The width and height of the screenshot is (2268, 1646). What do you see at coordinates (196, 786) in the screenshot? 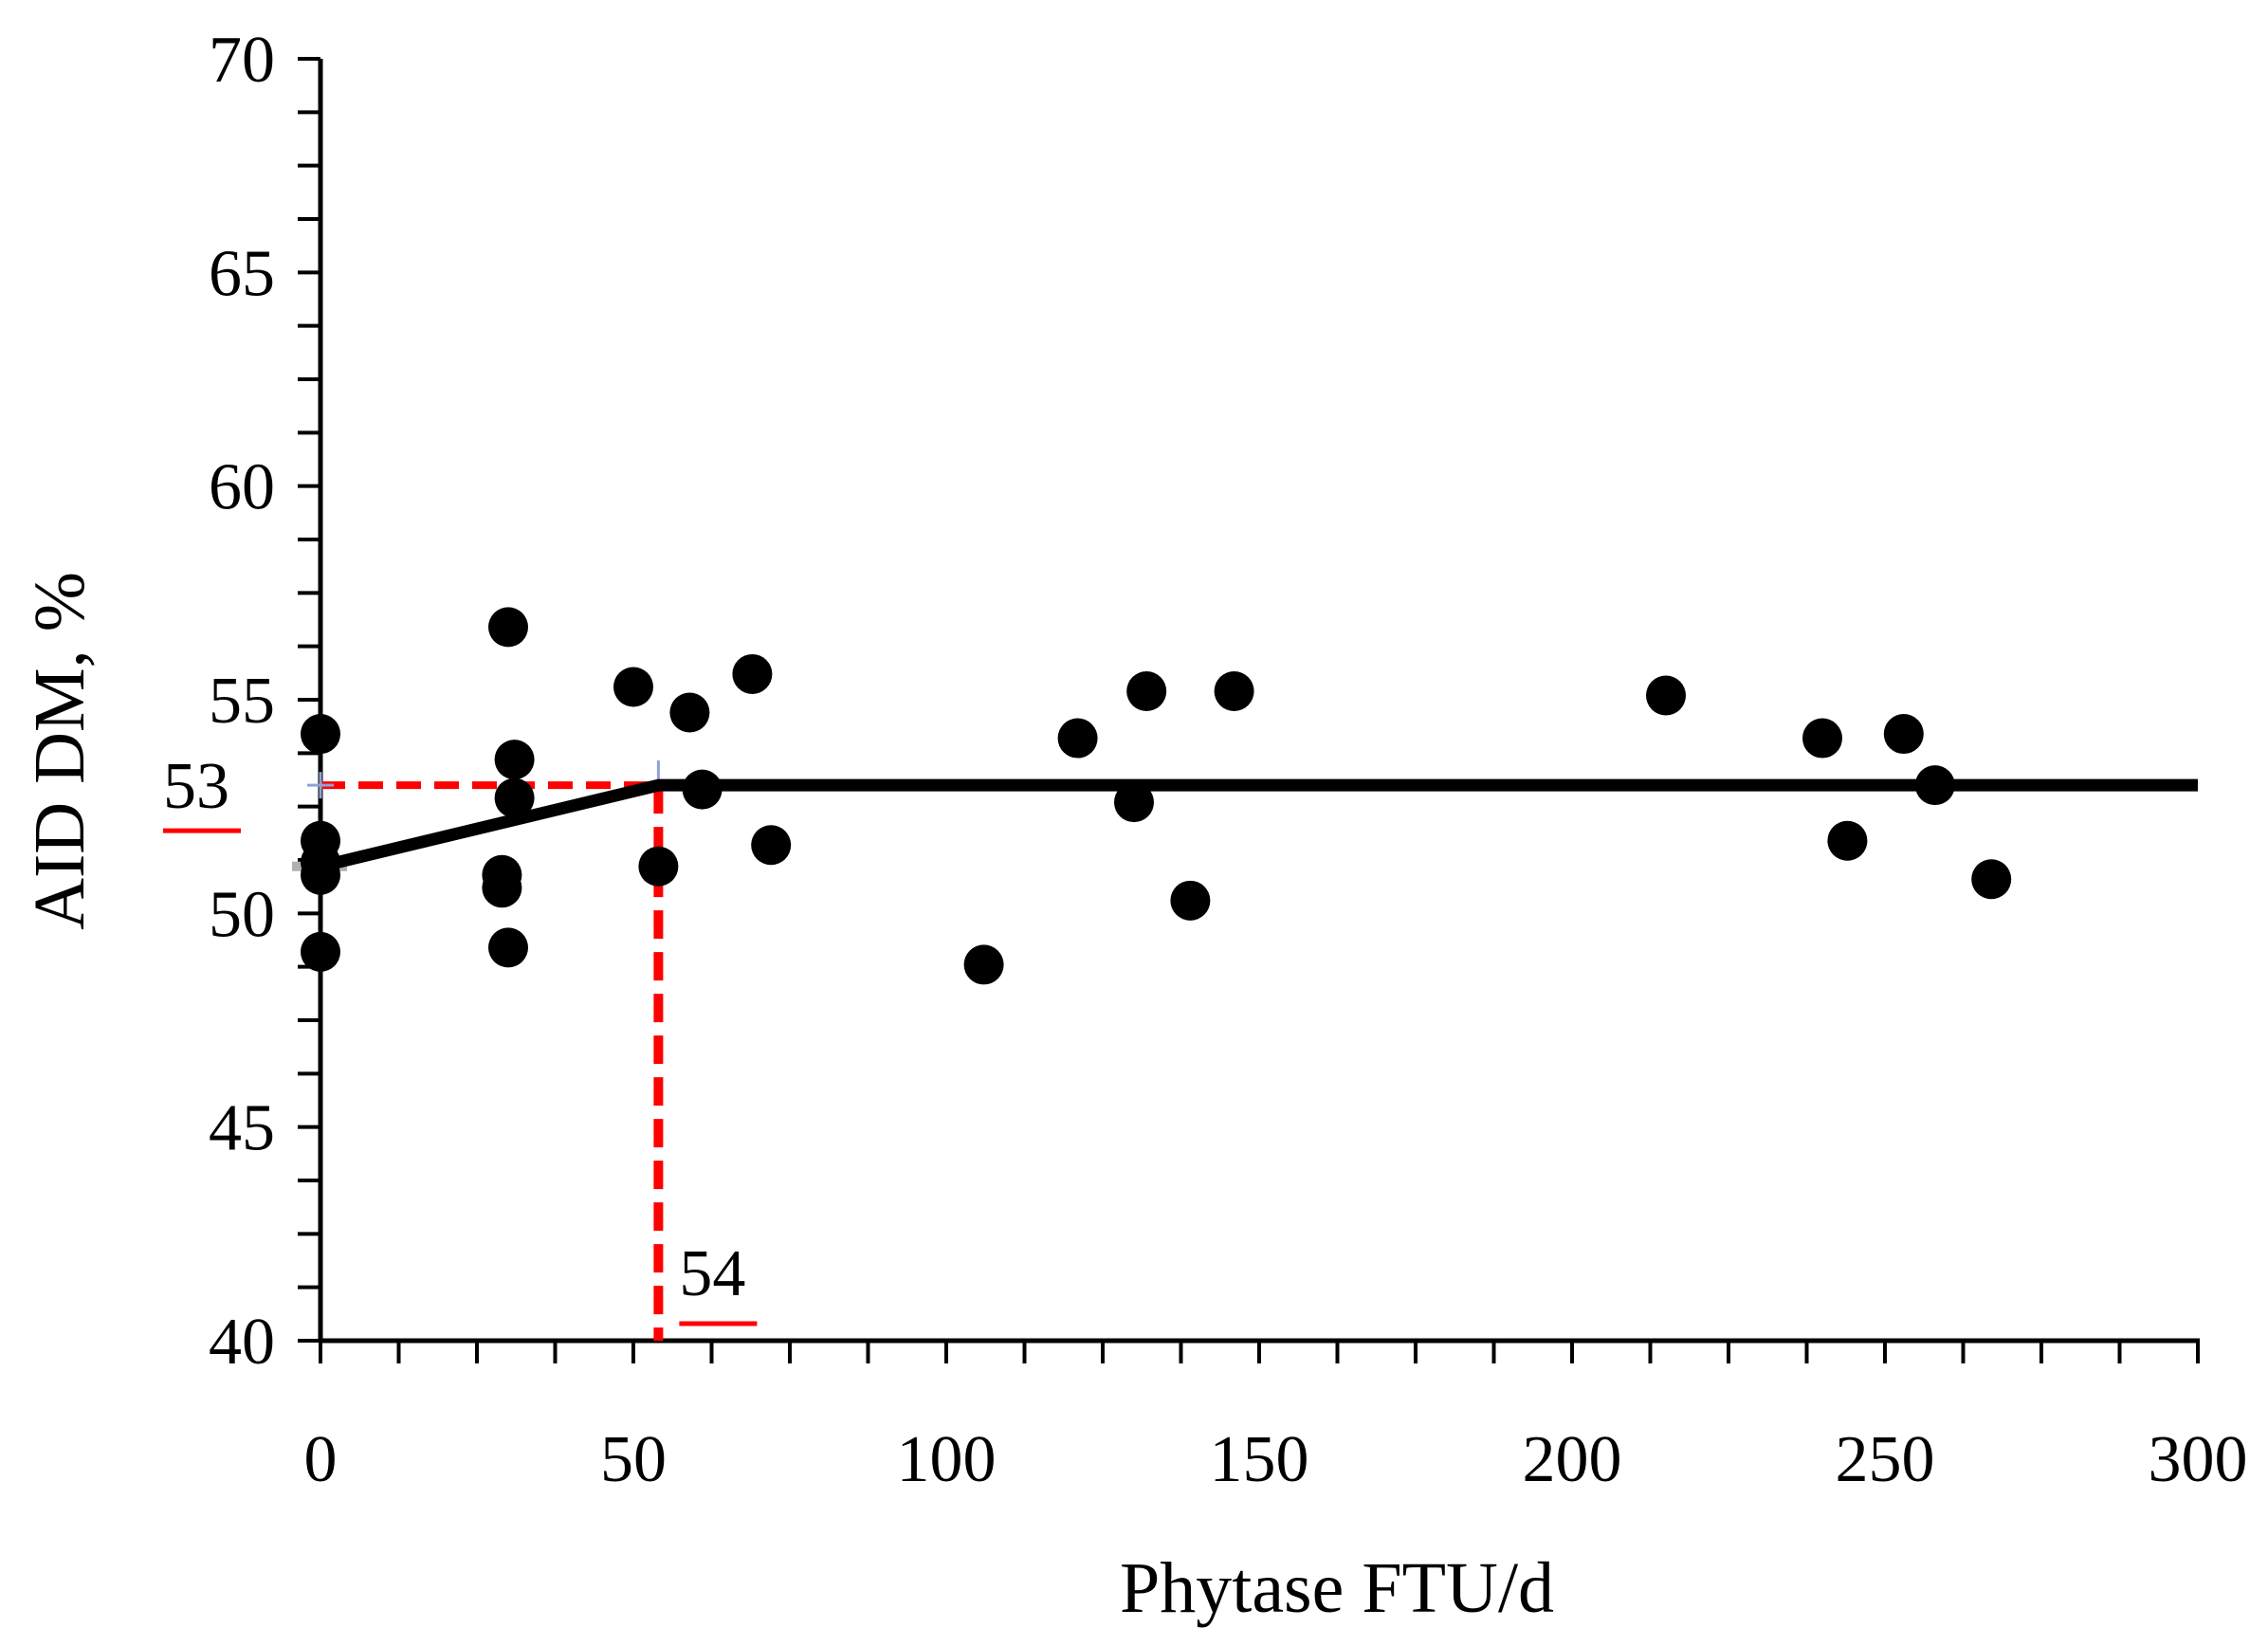
I see `breakpoint-y-label: 53` at bounding box center [196, 786].